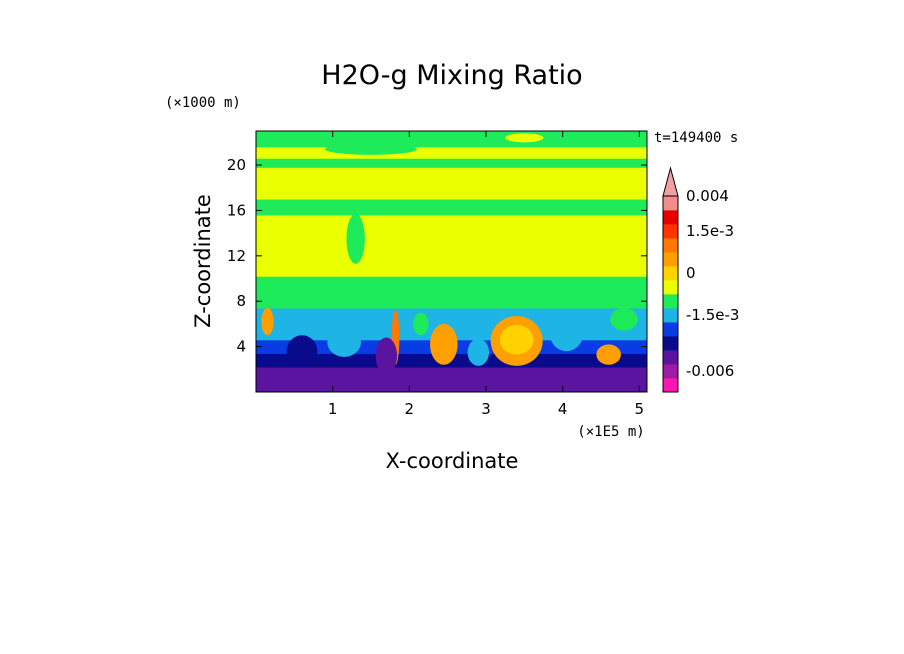 The image size is (904, 654). What do you see at coordinates (241, 301) in the screenshot?
I see `y-tick-label: 8` at bounding box center [241, 301].